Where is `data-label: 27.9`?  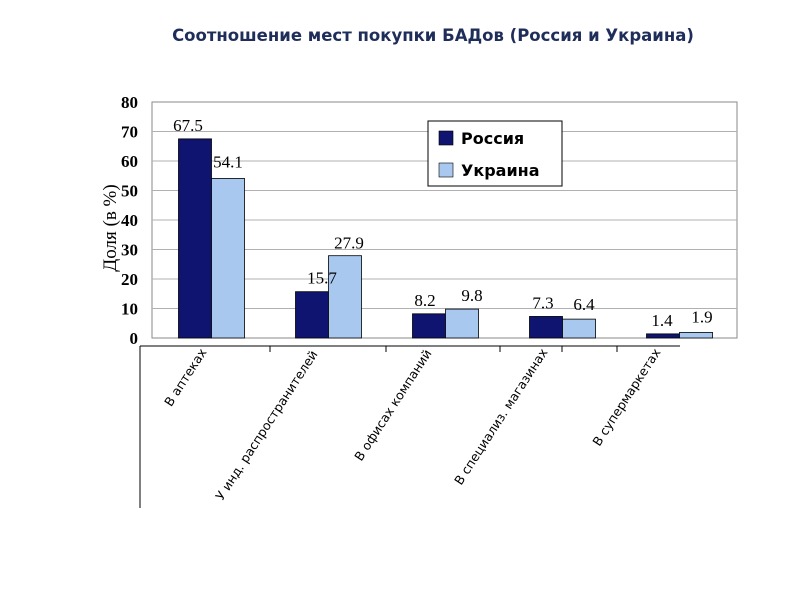 data-label: 27.9 is located at coordinates (349, 243).